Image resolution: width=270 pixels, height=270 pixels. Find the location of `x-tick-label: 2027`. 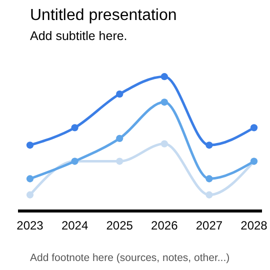

x-tick-label: 2027 is located at coordinates (209, 225).